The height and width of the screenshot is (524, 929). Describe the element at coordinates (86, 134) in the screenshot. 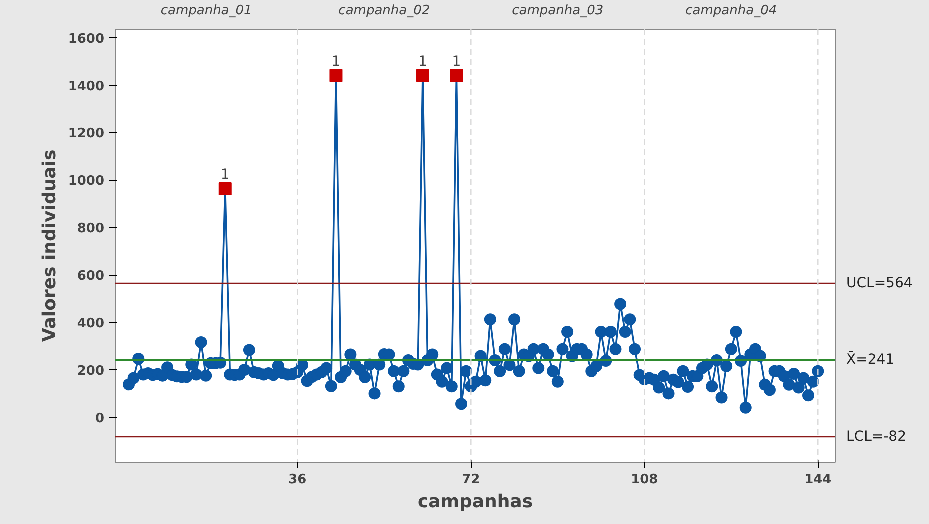

I see `y-tick-label: 1200` at that location.